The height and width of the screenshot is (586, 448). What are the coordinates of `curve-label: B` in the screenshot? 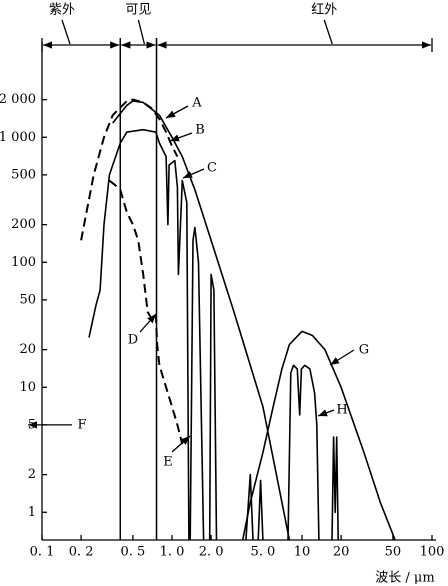 It's located at (200, 130).